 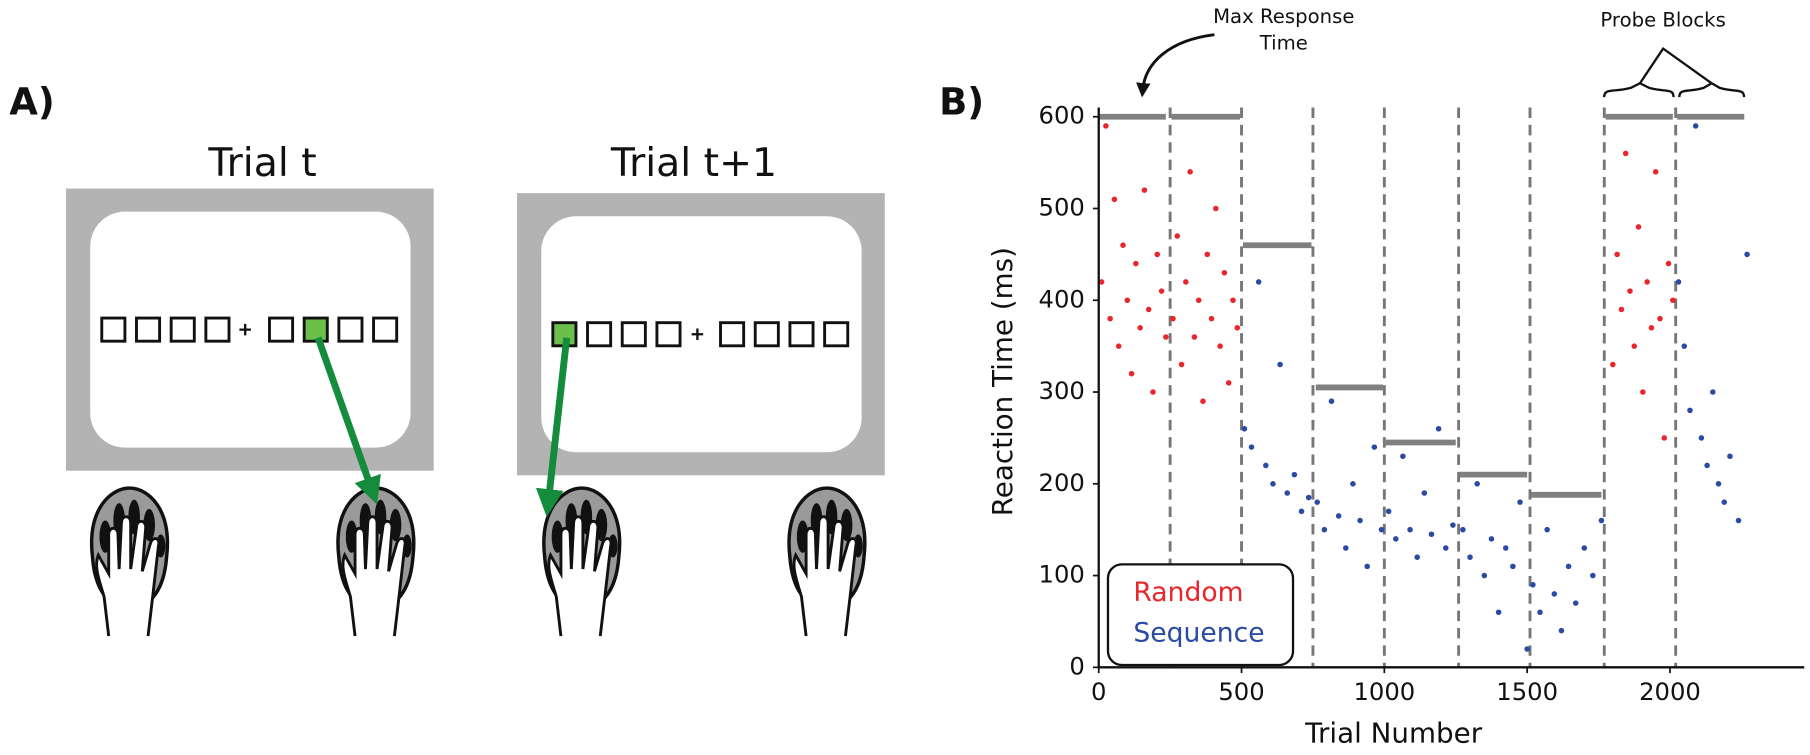 I want to click on x-tick-label: 0, so click(x=1098, y=691).